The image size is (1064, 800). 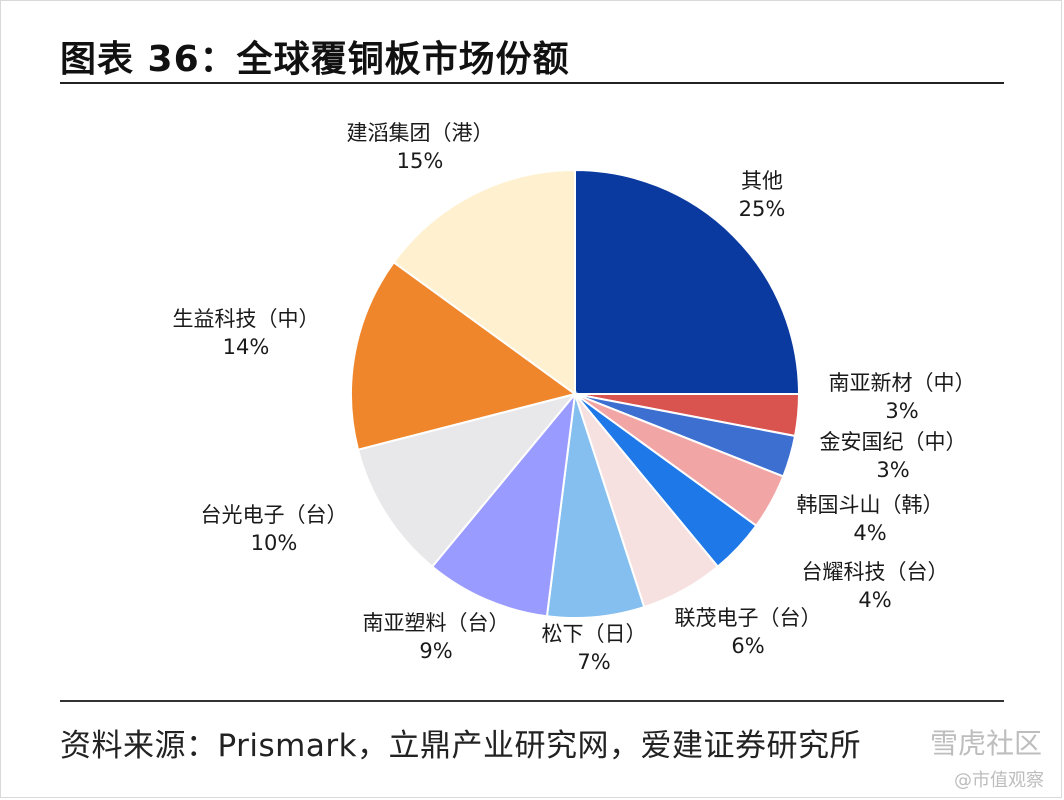 What do you see at coordinates (436, 623) in the screenshot?
I see `slice-name-label: 南亚塑料（台）` at bounding box center [436, 623].